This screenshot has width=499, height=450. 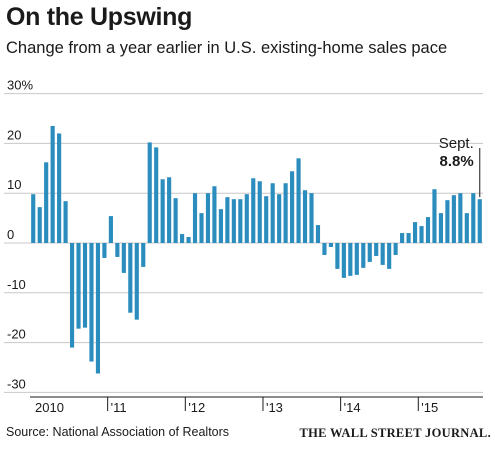 I want to click on y-tick-label: 0, so click(x=10, y=234).